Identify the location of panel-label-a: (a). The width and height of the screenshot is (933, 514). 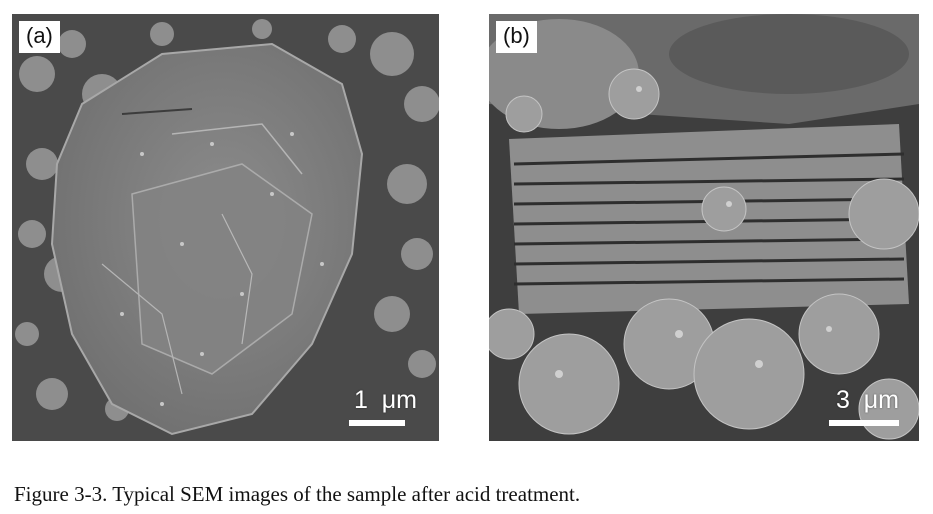
(39, 37).